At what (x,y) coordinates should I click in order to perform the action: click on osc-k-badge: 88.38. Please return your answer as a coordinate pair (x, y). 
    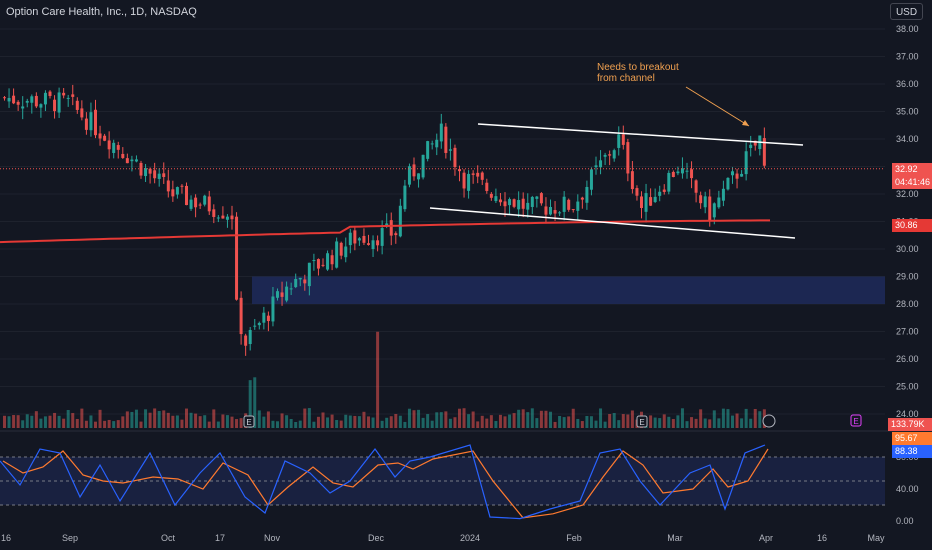
    Looking at the image, I should click on (912, 451).